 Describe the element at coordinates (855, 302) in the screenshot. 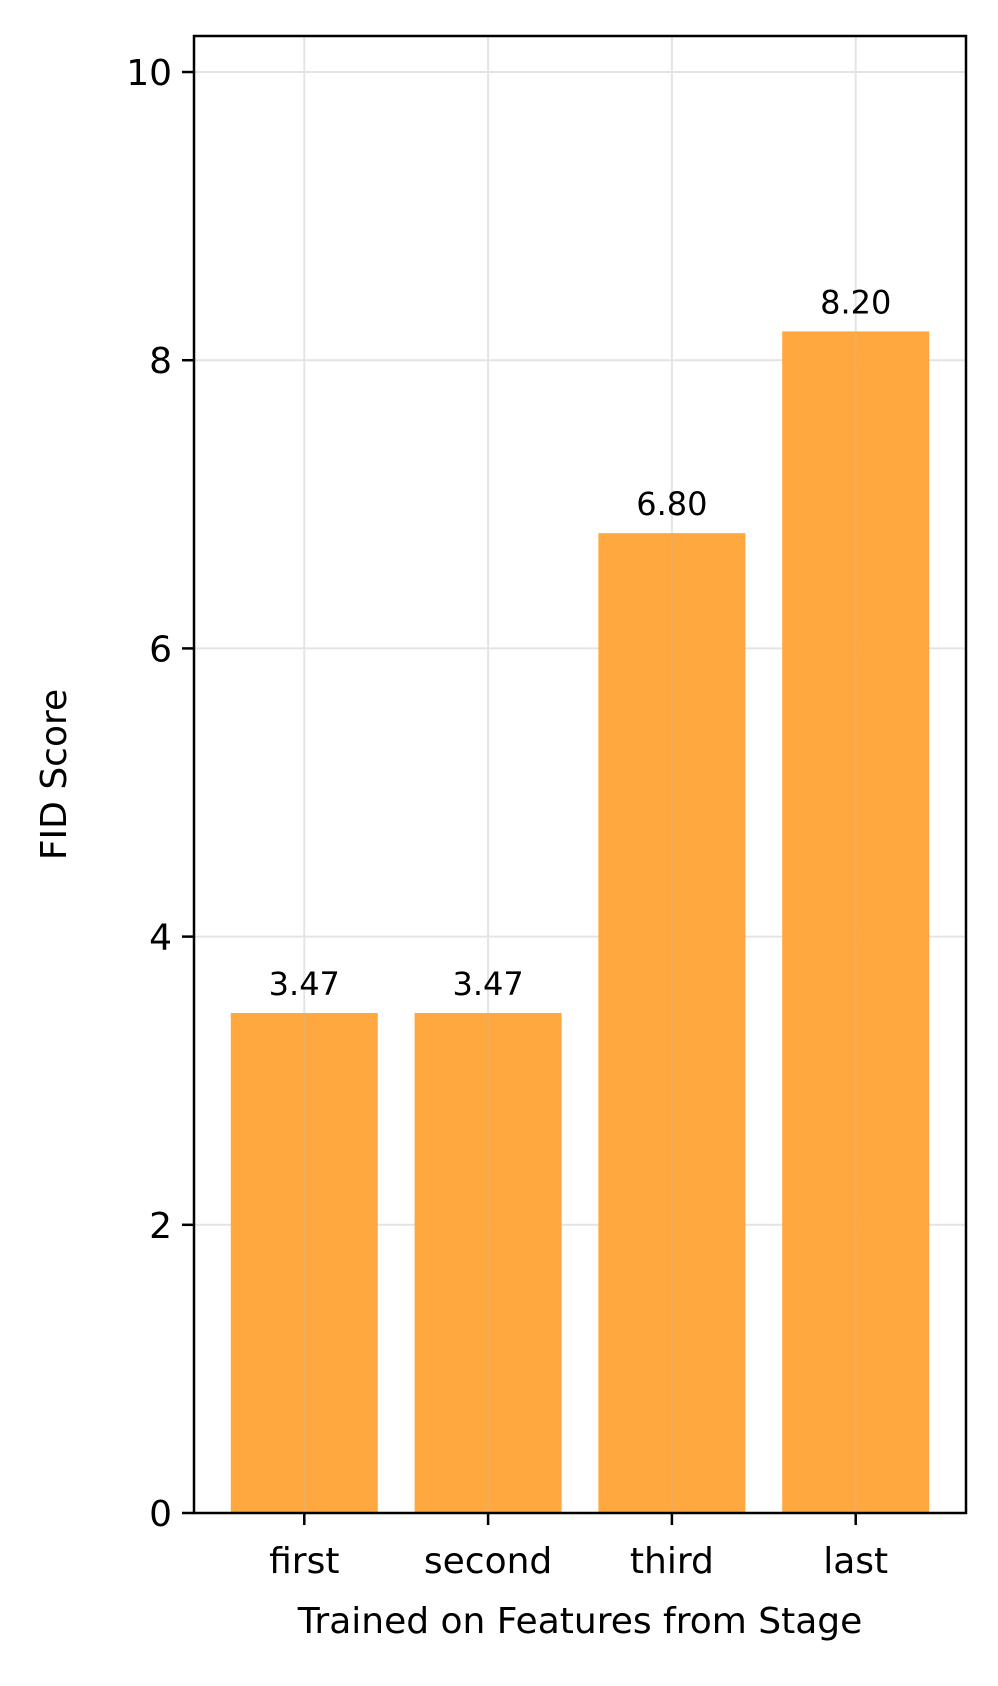

I see `bar-value-label: 8.20` at that location.